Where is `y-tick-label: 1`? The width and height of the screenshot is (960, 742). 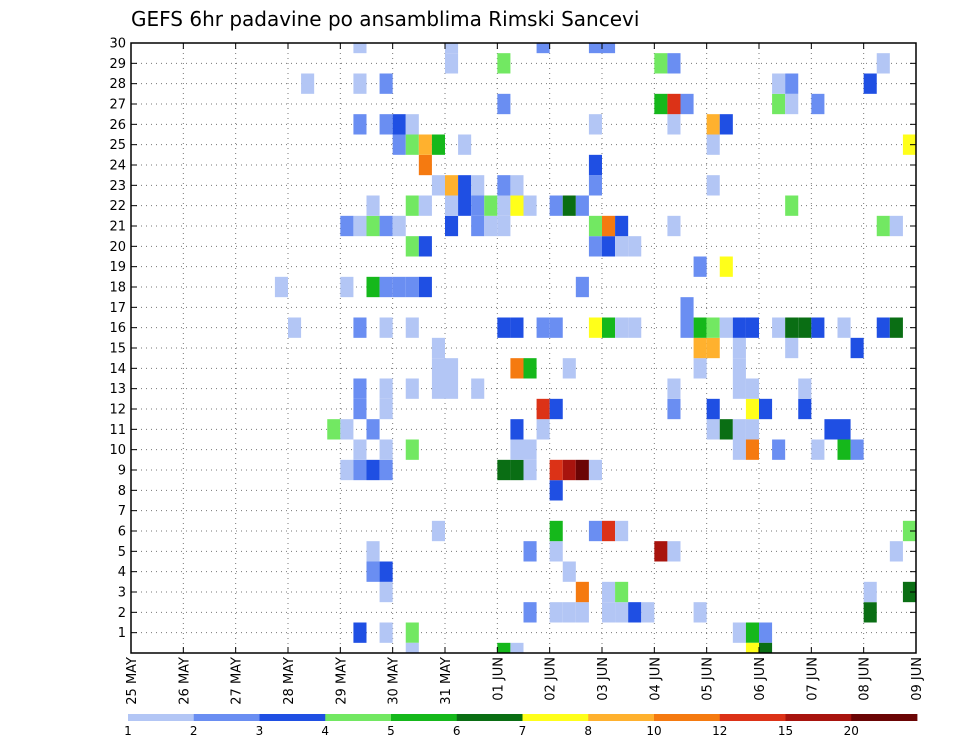 y-tick-label: 1 is located at coordinates (122, 633).